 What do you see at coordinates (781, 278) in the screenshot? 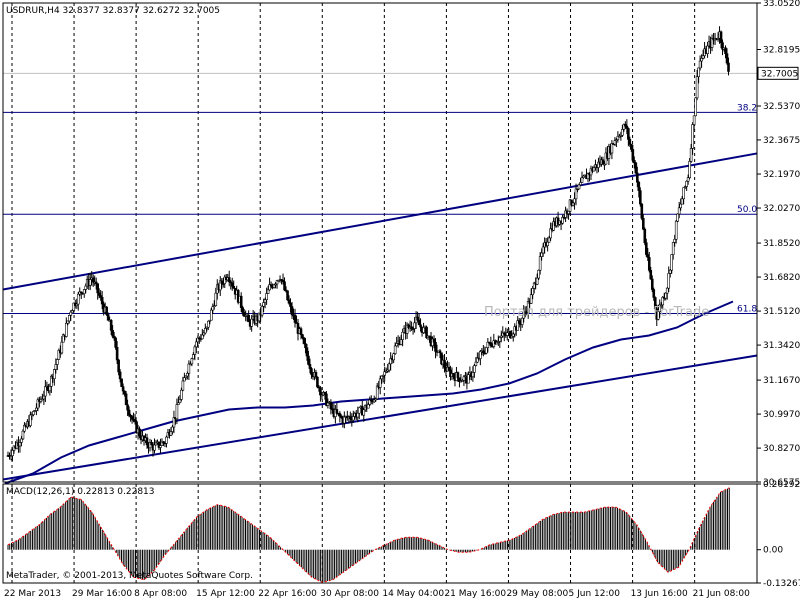
I see `y-tick-label: 31.6820` at bounding box center [781, 278].